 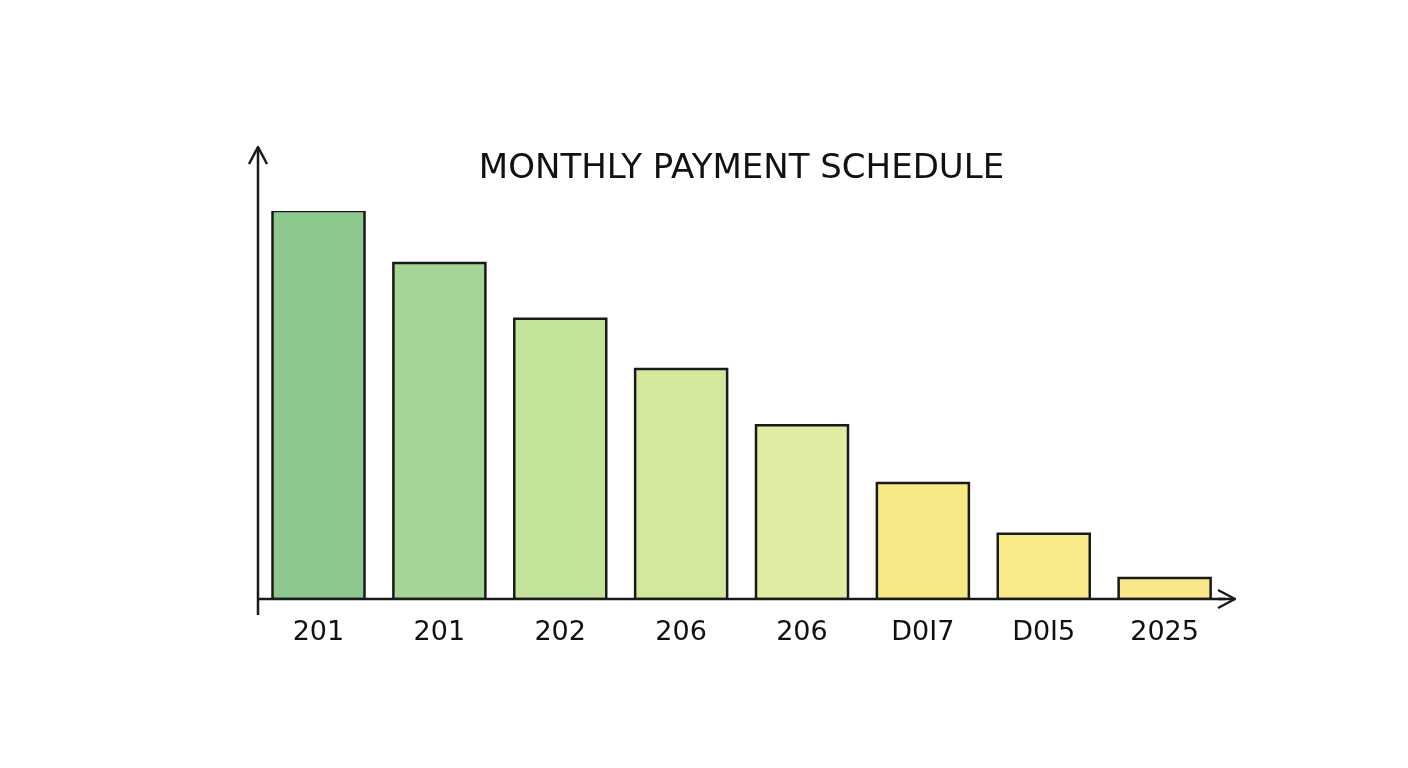 What do you see at coordinates (1164, 631) in the screenshot?
I see `x-tick-label: 2025` at bounding box center [1164, 631].